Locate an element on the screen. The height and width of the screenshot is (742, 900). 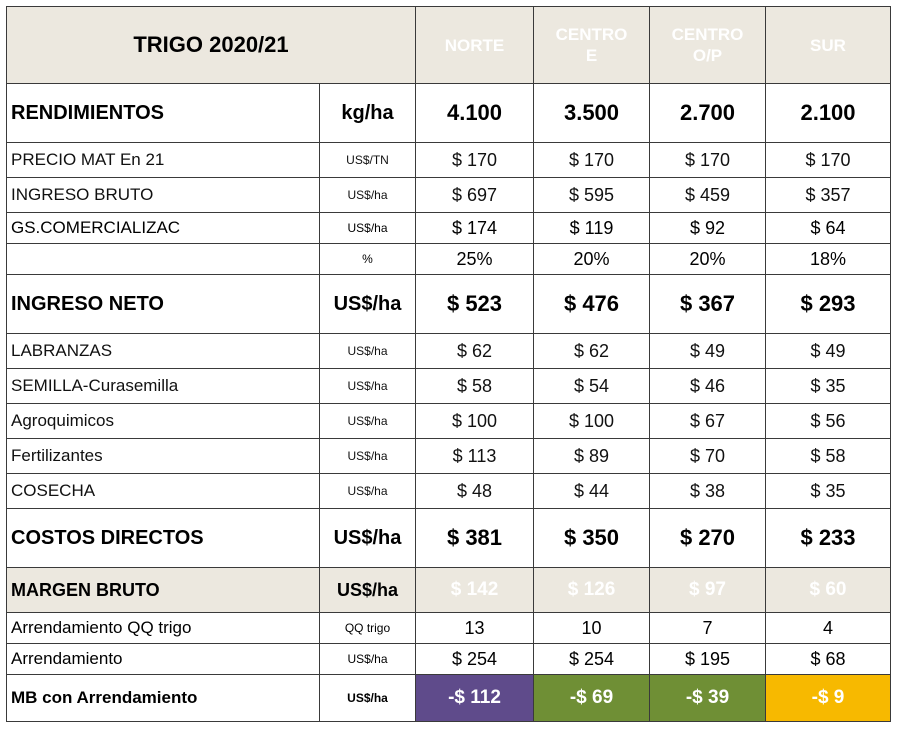
row-label: PRECIO MAT En 21 is located at coordinates (163, 160).